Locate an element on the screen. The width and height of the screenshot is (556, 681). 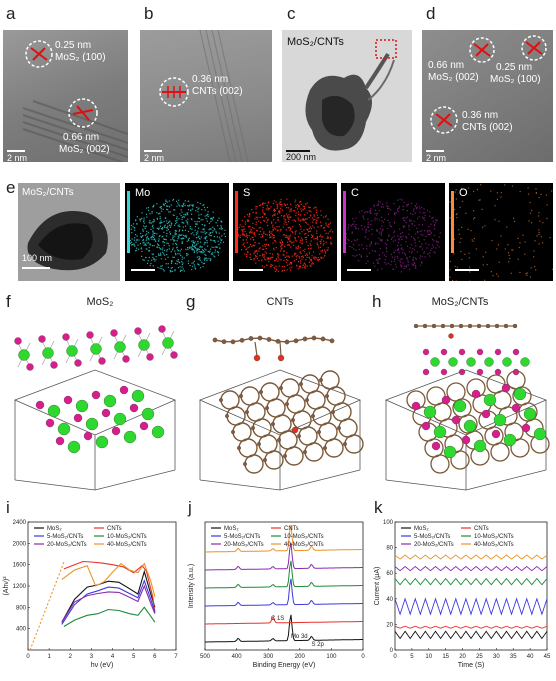
scale-bar-mo is located at coordinates (143, 270).